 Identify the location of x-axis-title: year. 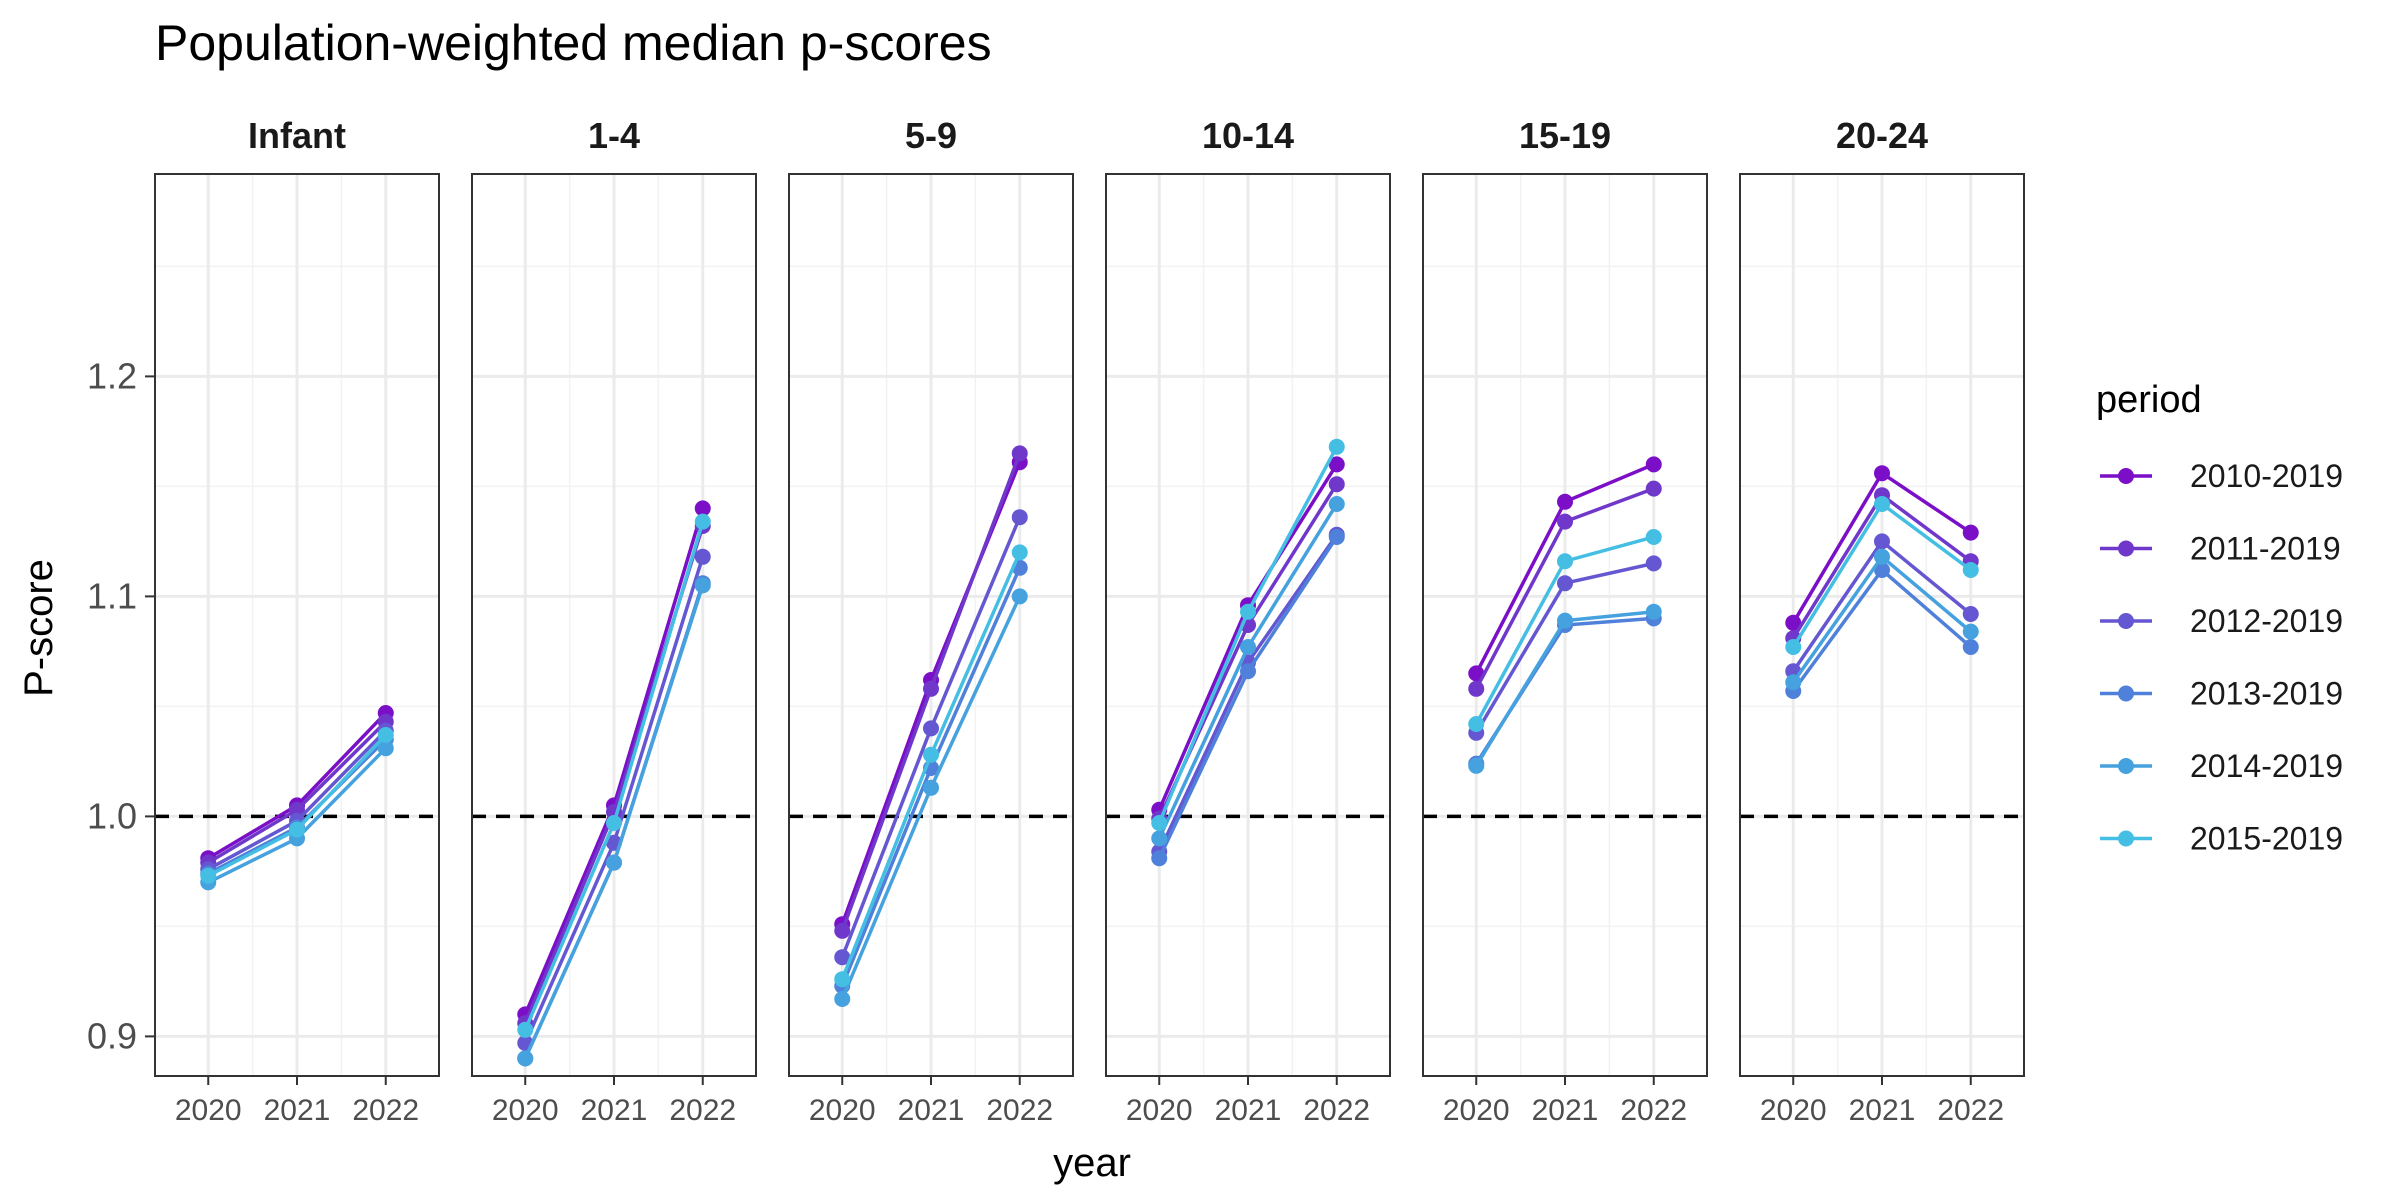
(1092, 1163).